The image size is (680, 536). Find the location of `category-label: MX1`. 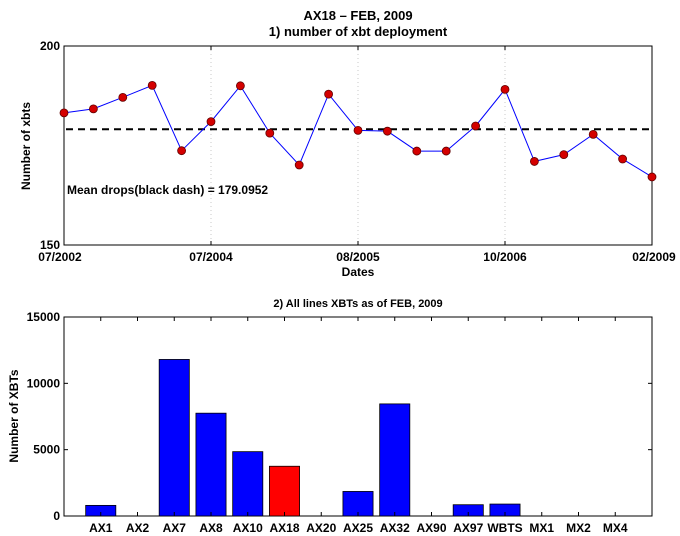

category-label: MX1 is located at coordinates (541, 528).